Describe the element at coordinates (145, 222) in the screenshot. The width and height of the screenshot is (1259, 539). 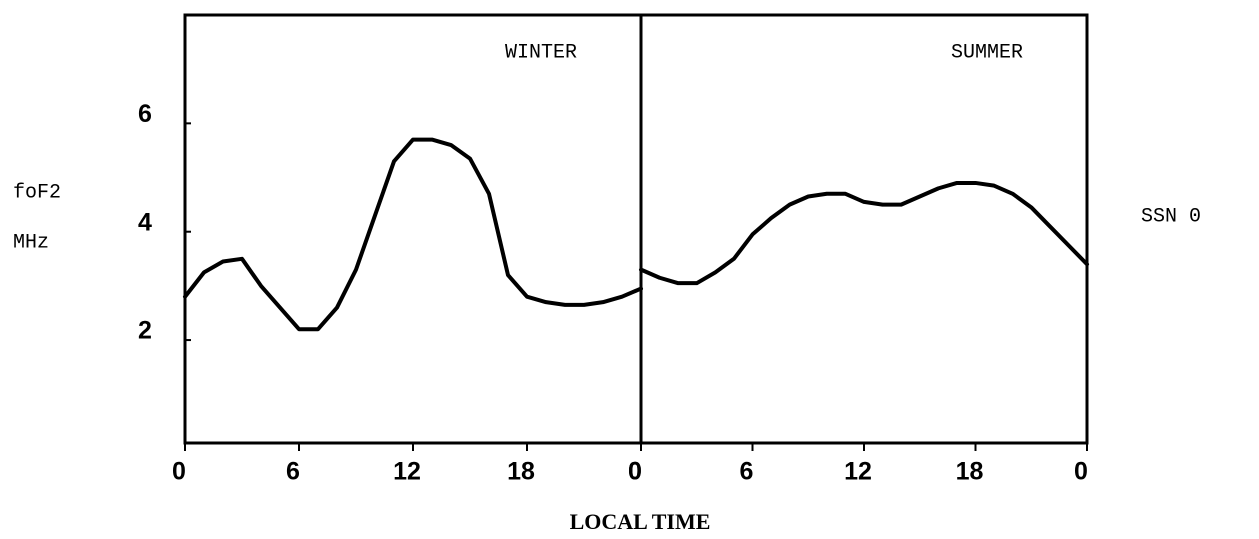
I see `y-tick-label: 4` at that location.